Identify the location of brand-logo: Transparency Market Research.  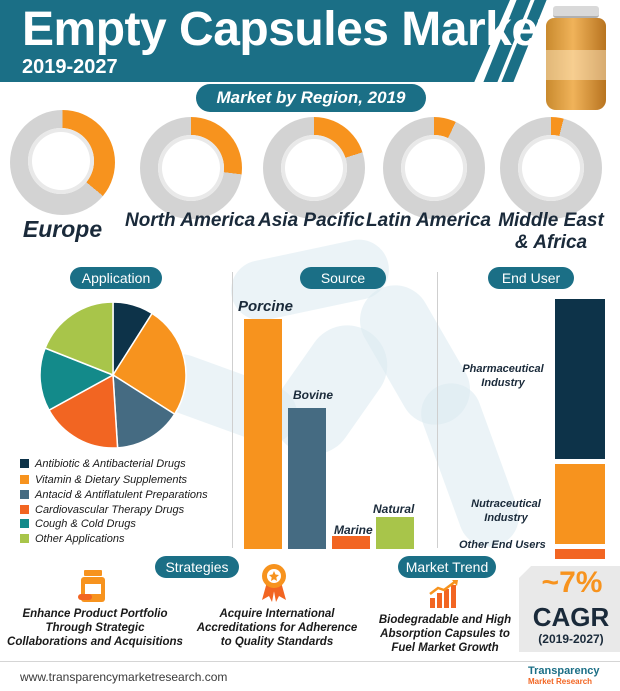
(564, 676).